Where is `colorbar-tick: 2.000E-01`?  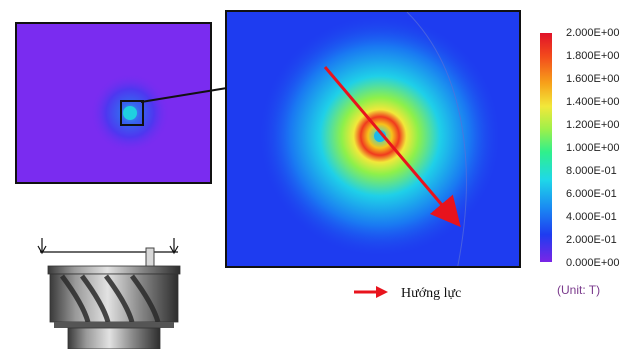
colorbar-tick: 2.000E-01 is located at coordinates (591, 240).